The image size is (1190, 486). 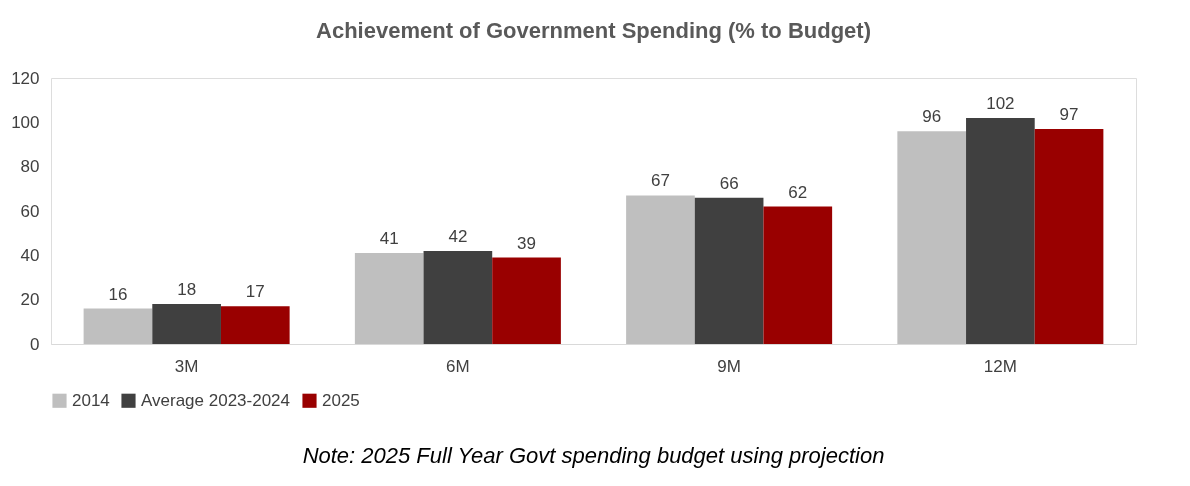 What do you see at coordinates (660, 181) in the screenshot?
I see `data-label: 67` at bounding box center [660, 181].